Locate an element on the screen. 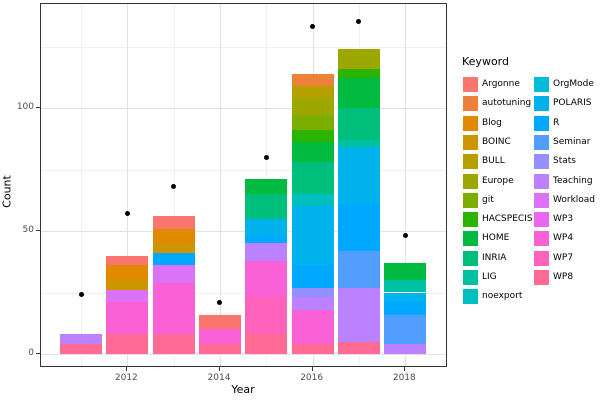 This screenshot has height=400, width=600. legend-key-r is located at coordinates (541, 123).